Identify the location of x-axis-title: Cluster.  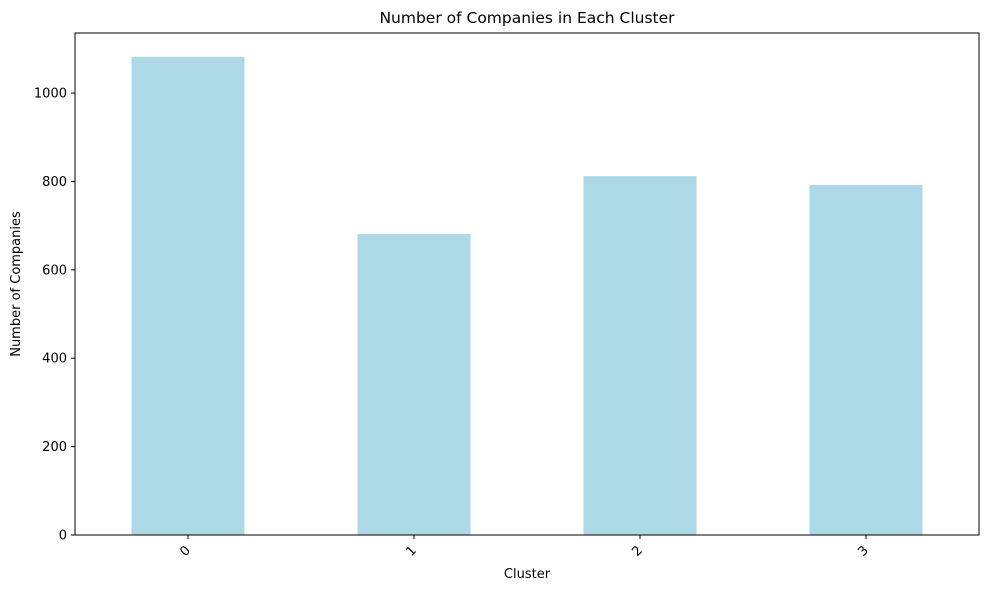
(527, 574).